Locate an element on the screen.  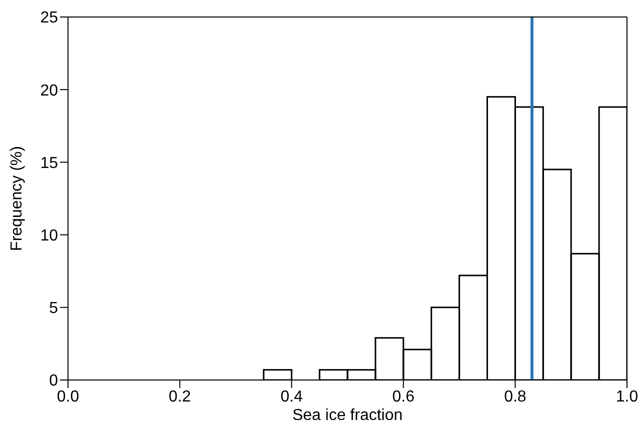
x-axis-title: Sea ice fraction is located at coordinates (347, 415).